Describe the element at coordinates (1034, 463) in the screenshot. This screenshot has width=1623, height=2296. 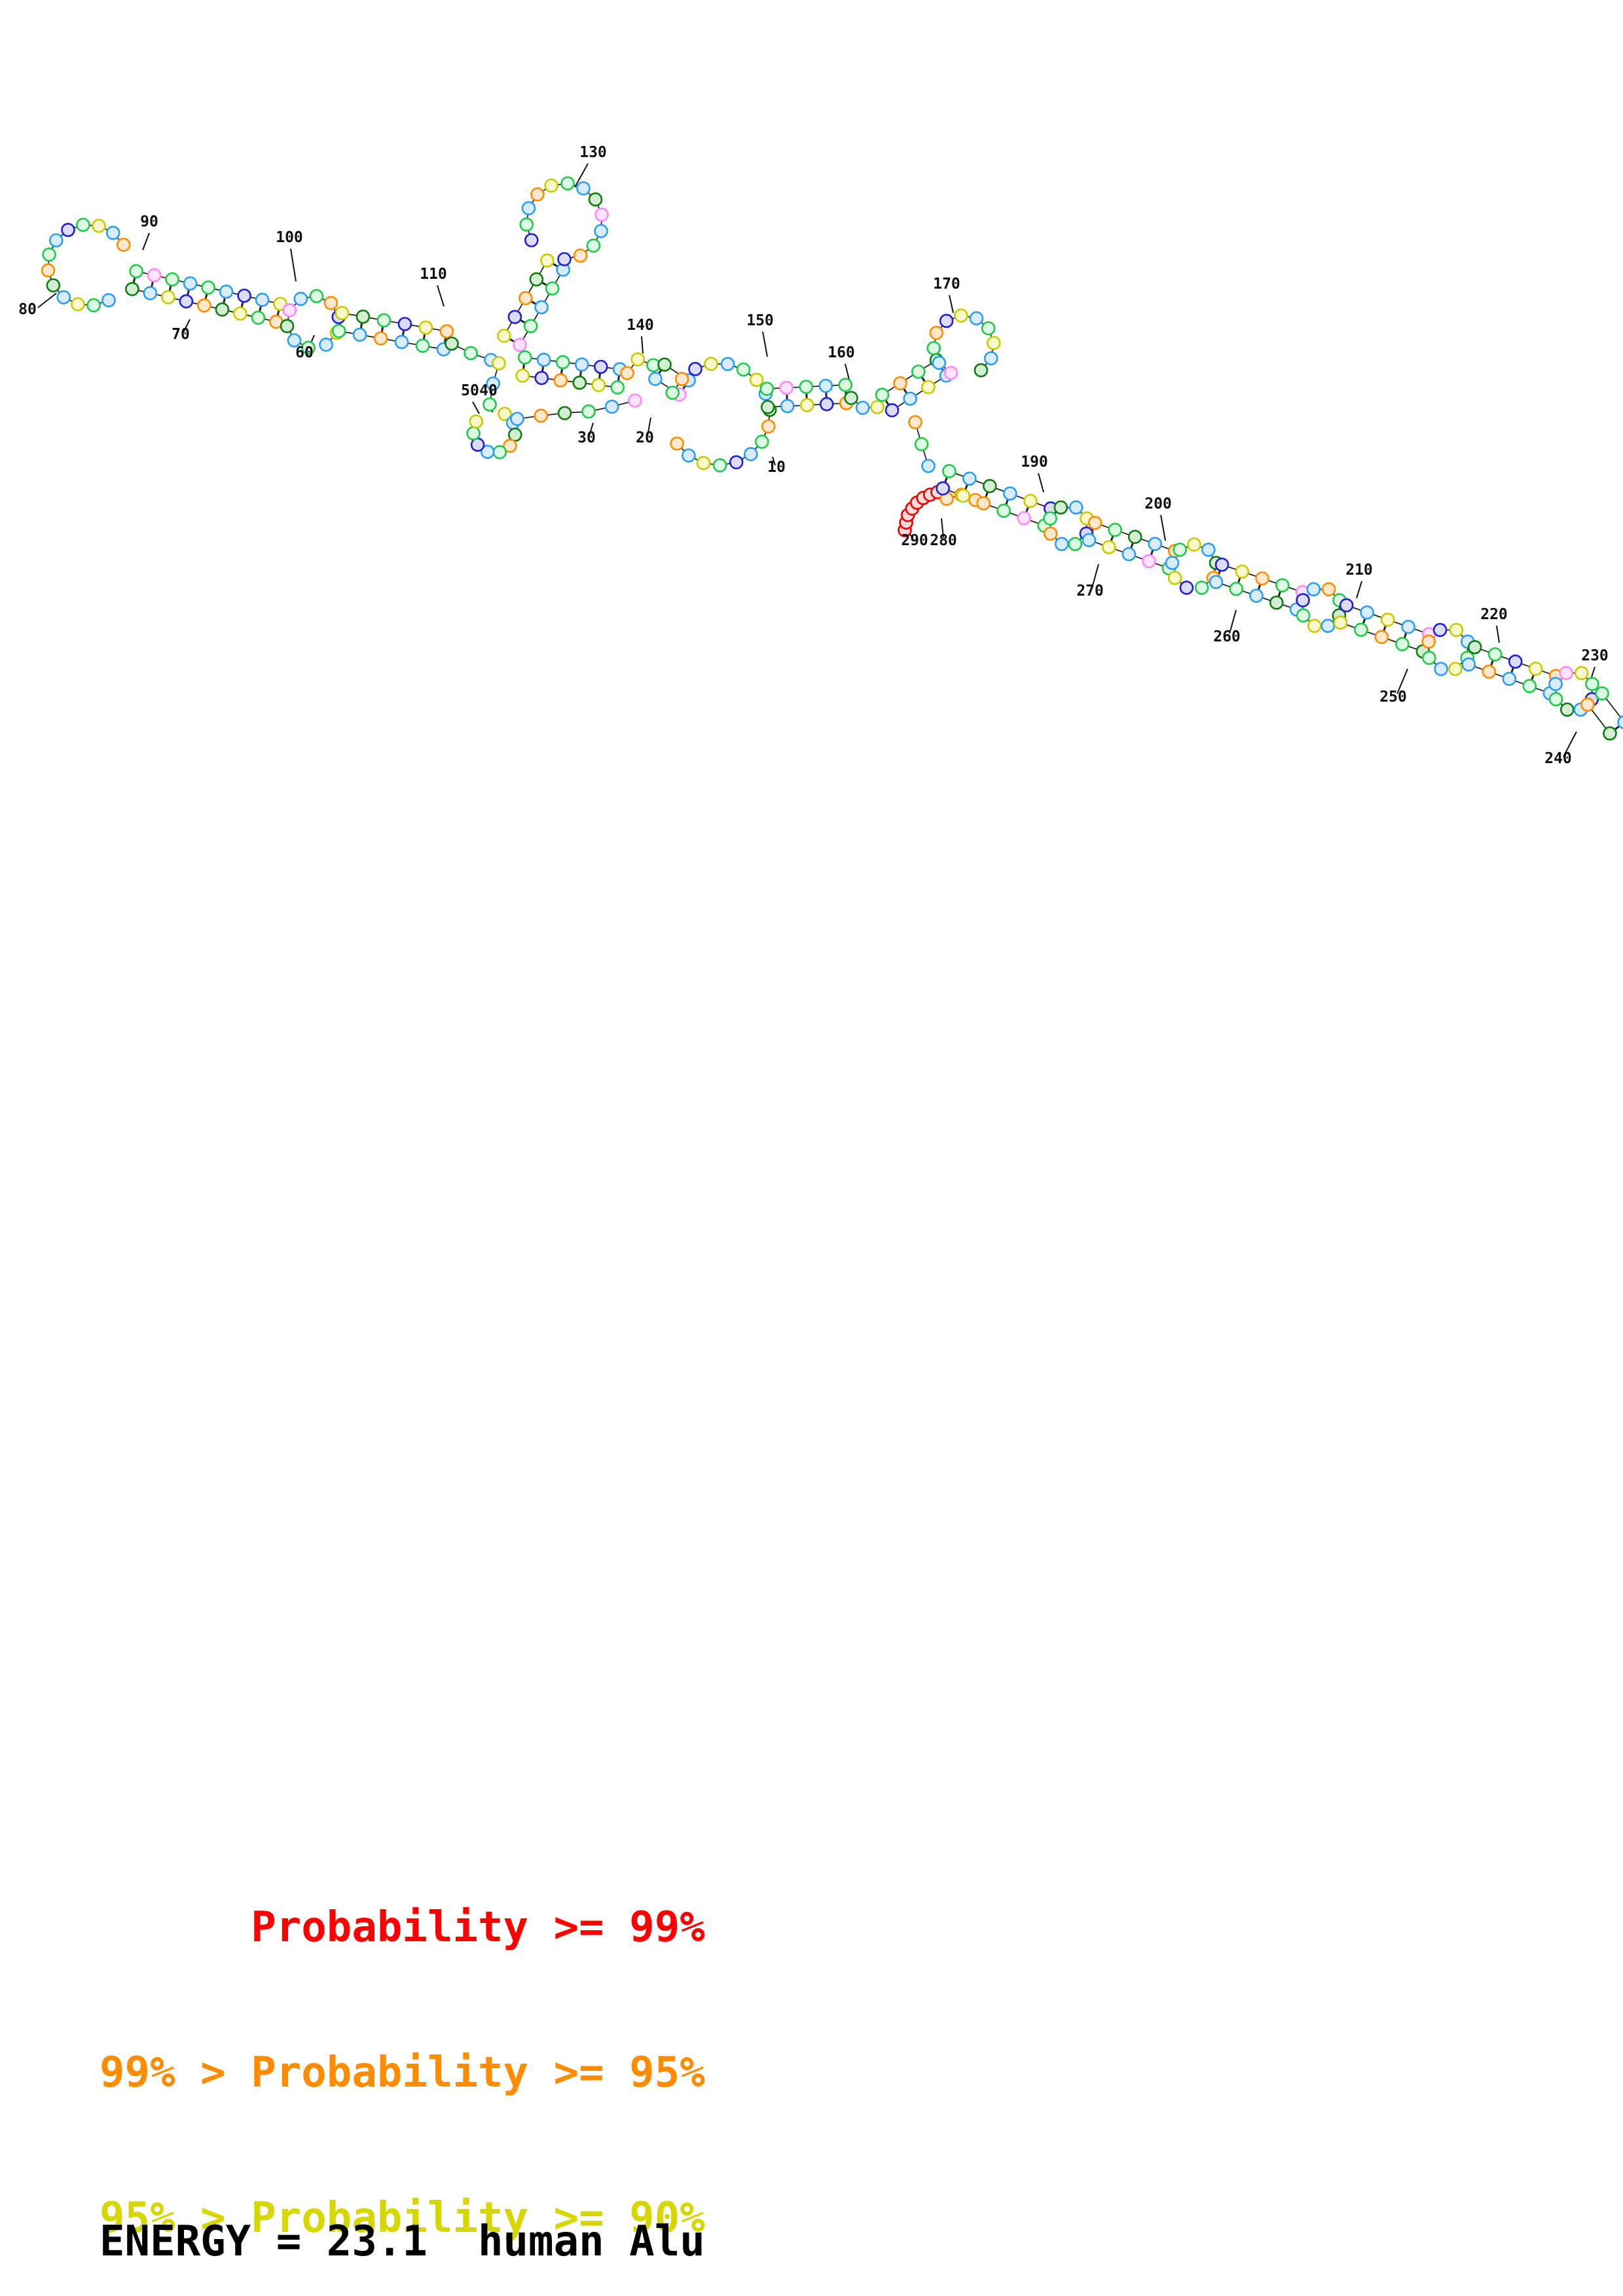
I see `position-label-190: 190` at that location.